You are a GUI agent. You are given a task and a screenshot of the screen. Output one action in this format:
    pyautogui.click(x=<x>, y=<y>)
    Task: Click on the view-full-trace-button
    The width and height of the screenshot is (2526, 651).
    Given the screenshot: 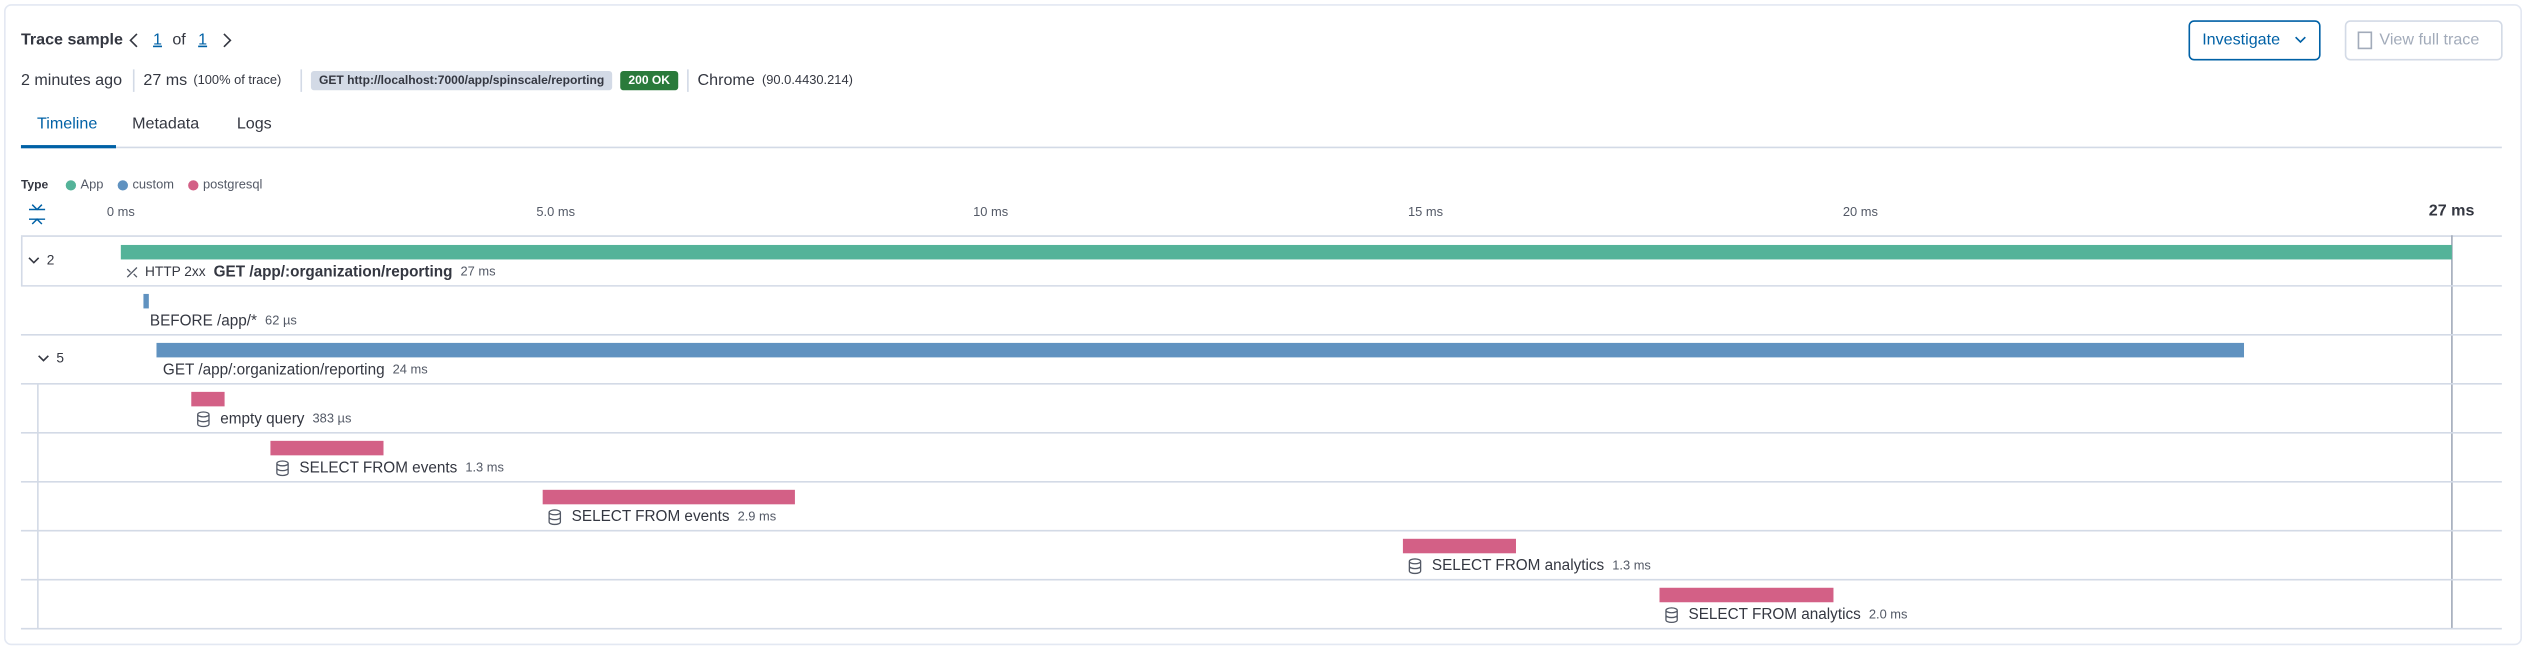 What is the action you would take?
    pyautogui.click(x=2423, y=40)
    